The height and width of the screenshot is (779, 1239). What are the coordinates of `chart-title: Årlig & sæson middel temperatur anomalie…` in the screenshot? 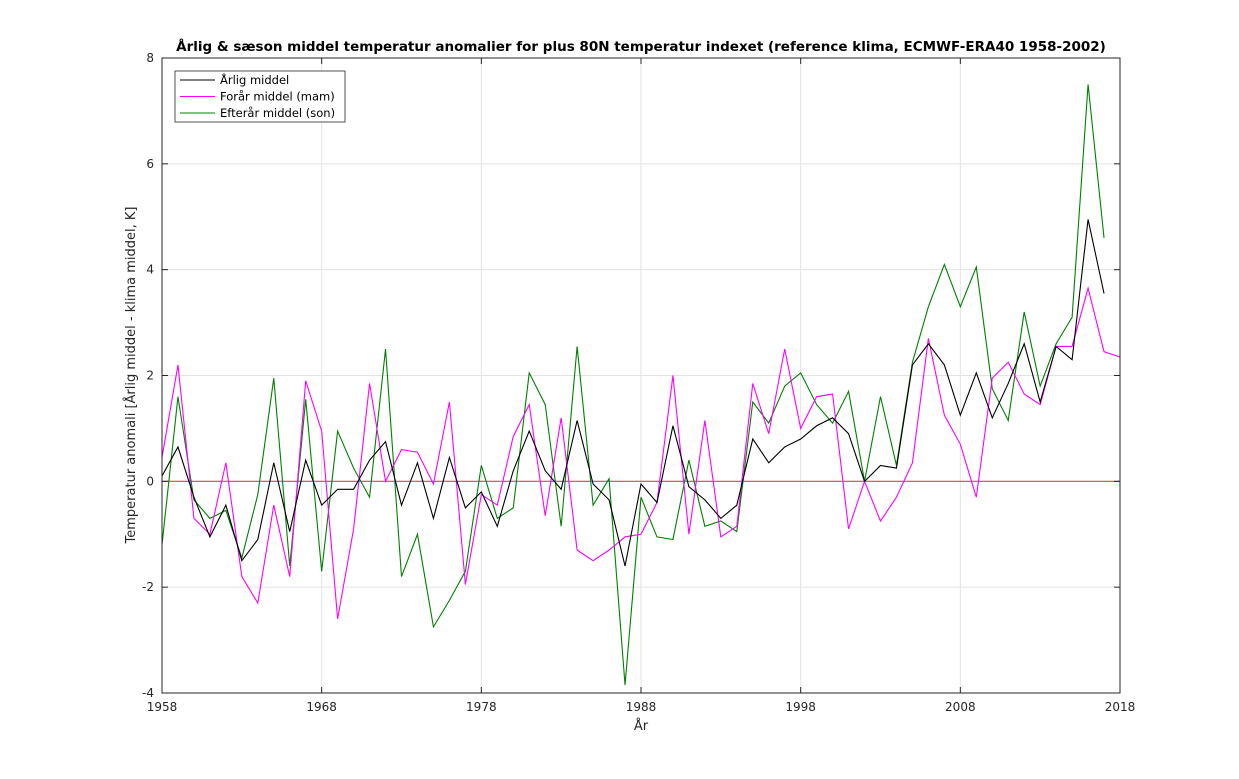 It's located at (641, 46).